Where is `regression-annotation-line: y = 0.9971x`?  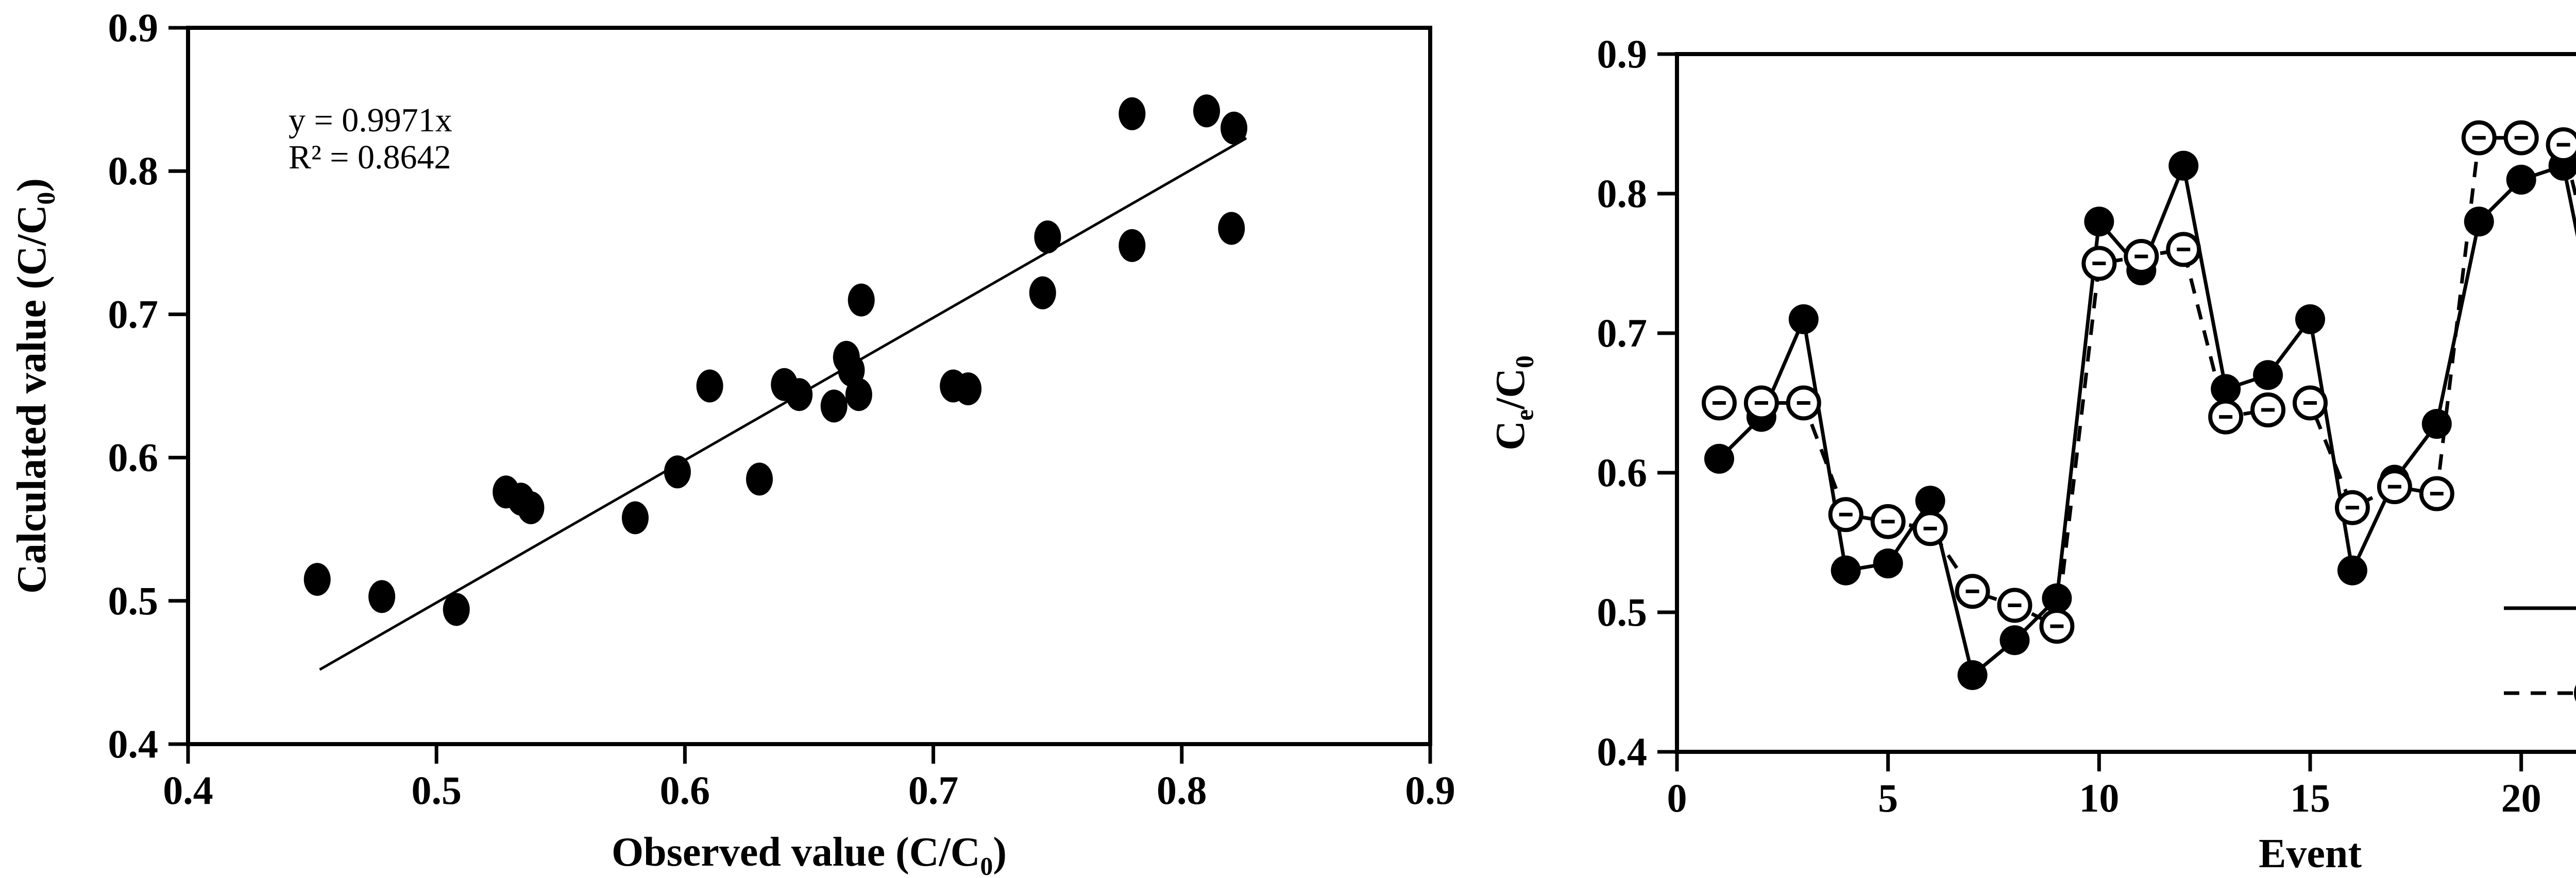 regression-annotation-line: y = 0.9971x is located at coordinates (370, 120).